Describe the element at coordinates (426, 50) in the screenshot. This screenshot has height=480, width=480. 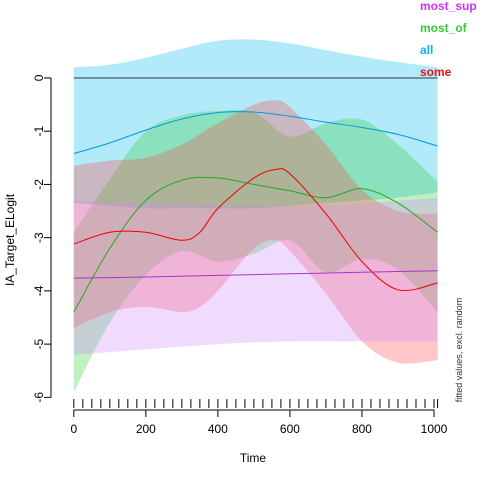
I see `legend-item-all: all` at that location.